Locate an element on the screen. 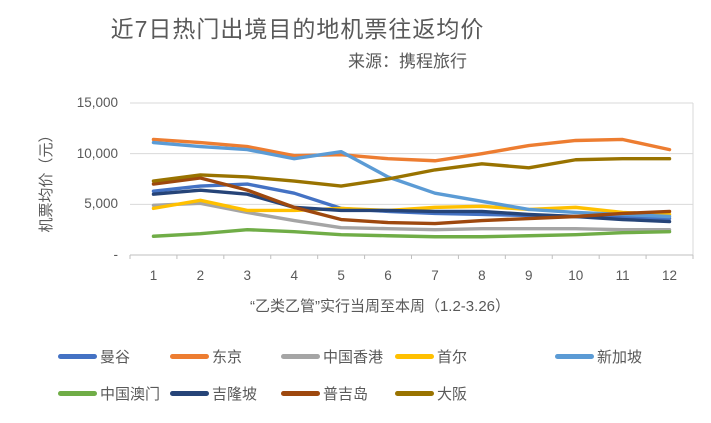 Image resolution: width=711 pixels, height=423 pixels. legend-swatch-seoul is located at coordinates (414, 356).